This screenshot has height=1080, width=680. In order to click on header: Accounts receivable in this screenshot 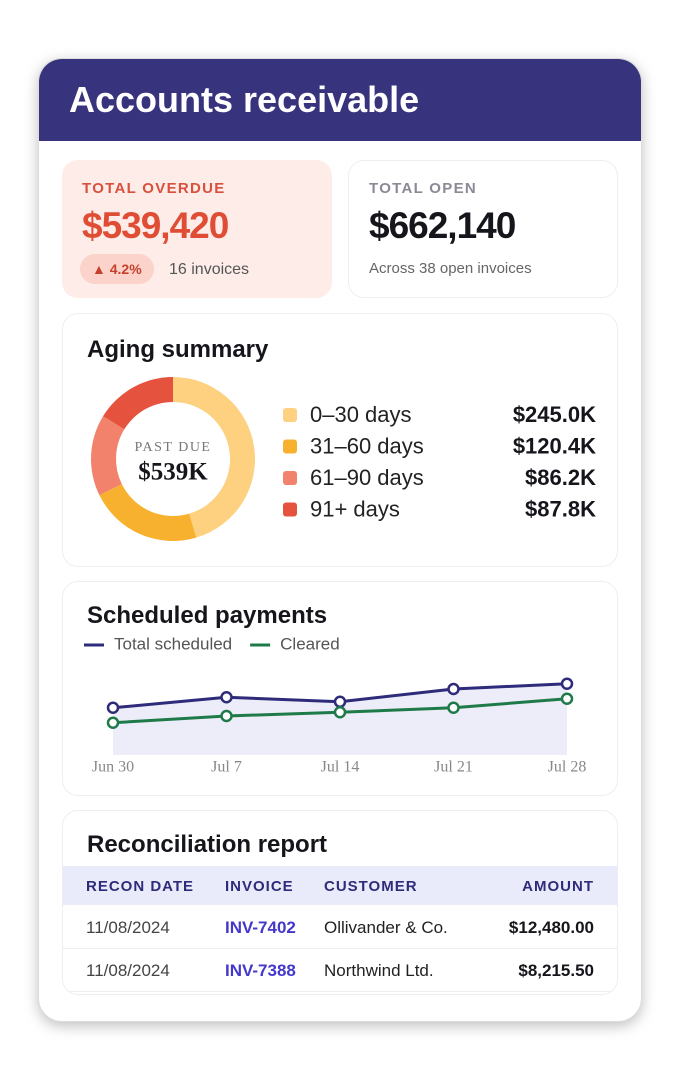, I will do `click(340, 100)`.